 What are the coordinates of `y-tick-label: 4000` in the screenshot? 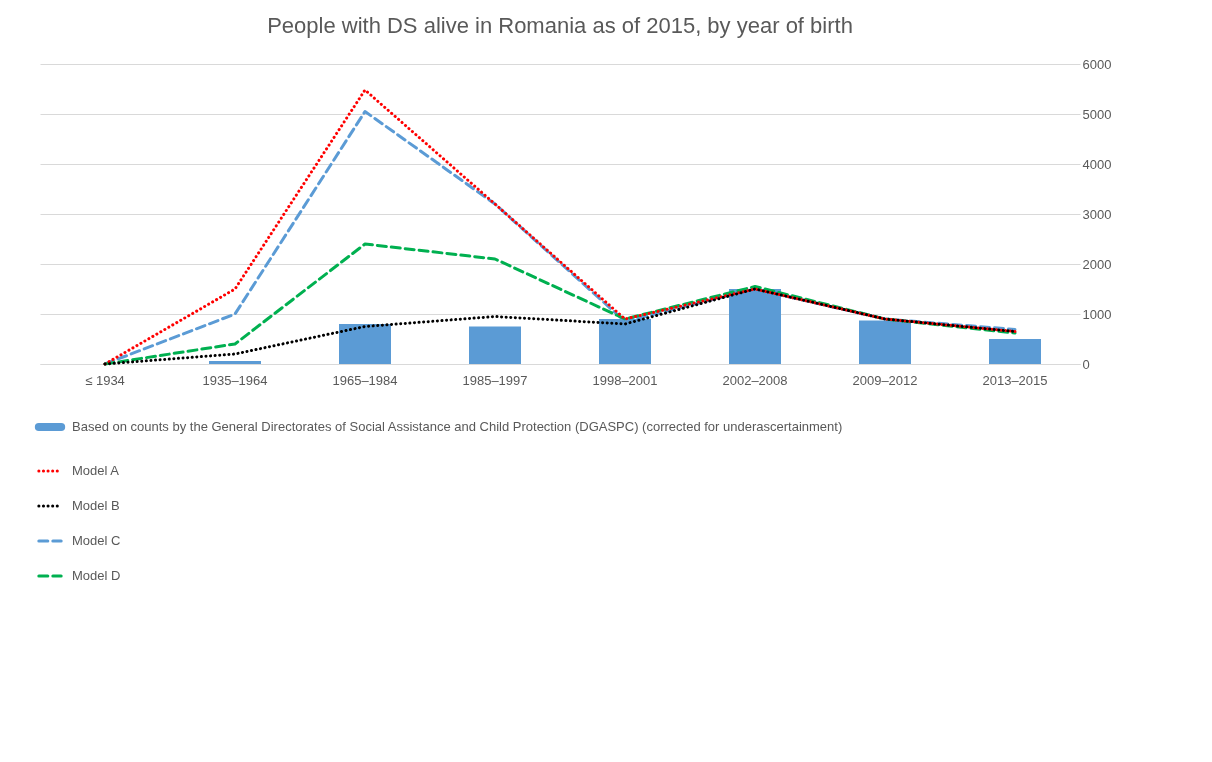 It's located at (1097, 164).